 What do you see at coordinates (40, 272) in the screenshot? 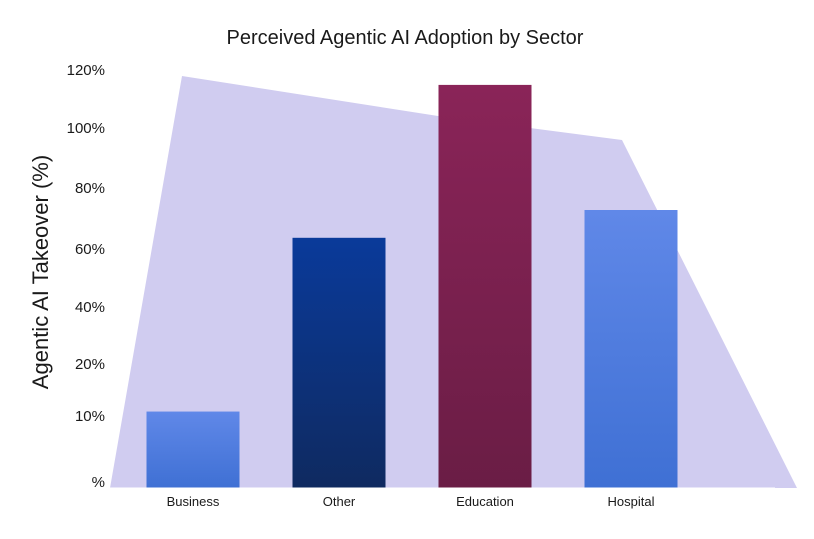
I see `y-axis-label: Agentic AI Takeover (%)` at bounding box center [40, 272].